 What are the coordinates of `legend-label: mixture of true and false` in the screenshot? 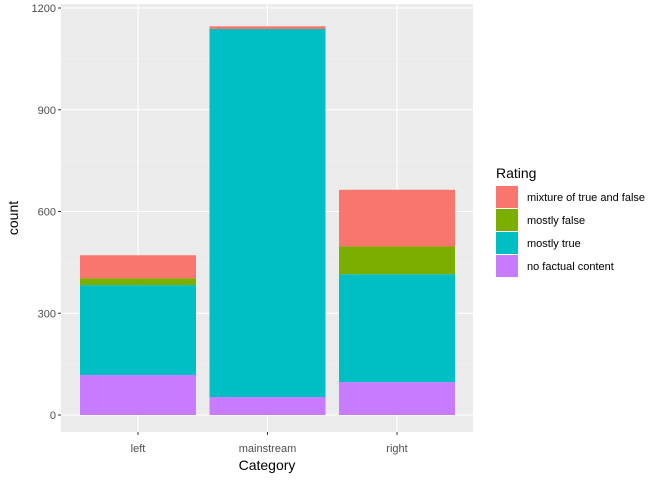 It's located at (586, 198).